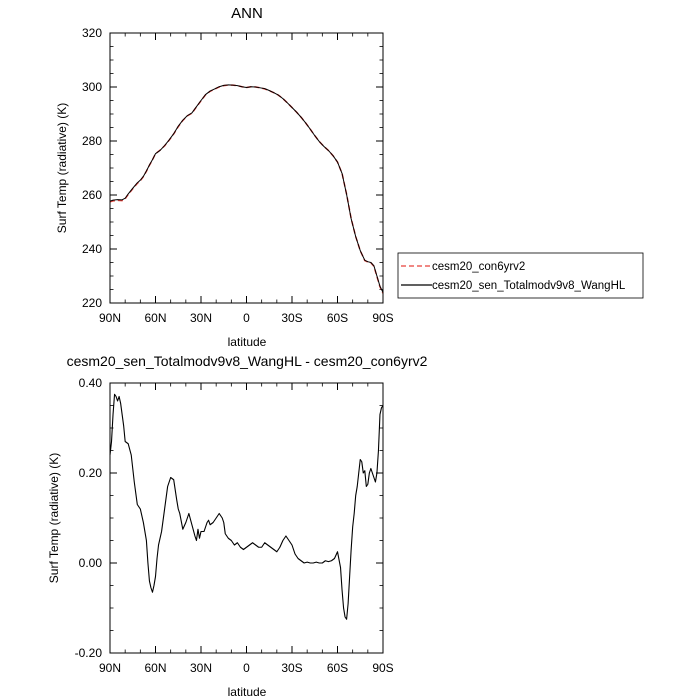  What do you see at coordinates (92, 303) in the screenshot?
I see `y-tick-label: 220` at bounding box center [92, 303].